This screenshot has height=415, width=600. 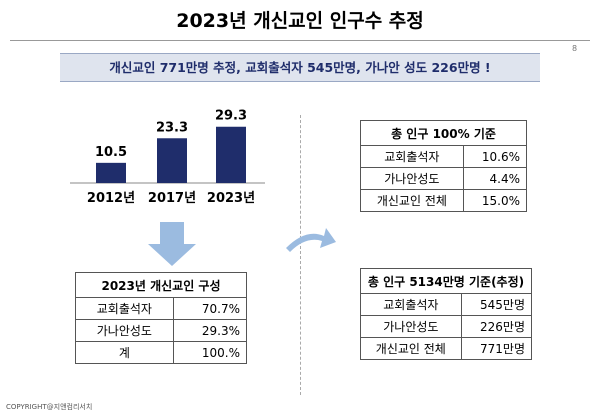 What do you see at coordinates (495, 156) in the screenshot?
I see `cell-value: 10.6%` at bounding box center [495, 156].